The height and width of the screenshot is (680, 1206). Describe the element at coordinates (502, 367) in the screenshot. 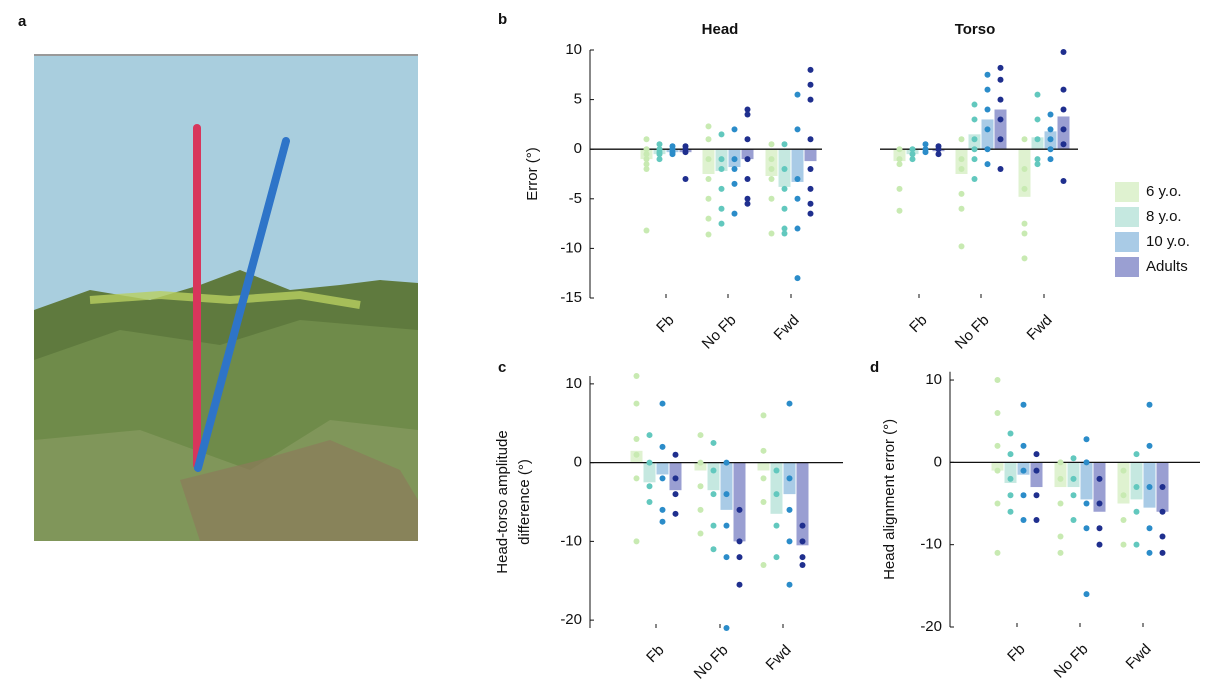

I see `panel-label: c` at that location.